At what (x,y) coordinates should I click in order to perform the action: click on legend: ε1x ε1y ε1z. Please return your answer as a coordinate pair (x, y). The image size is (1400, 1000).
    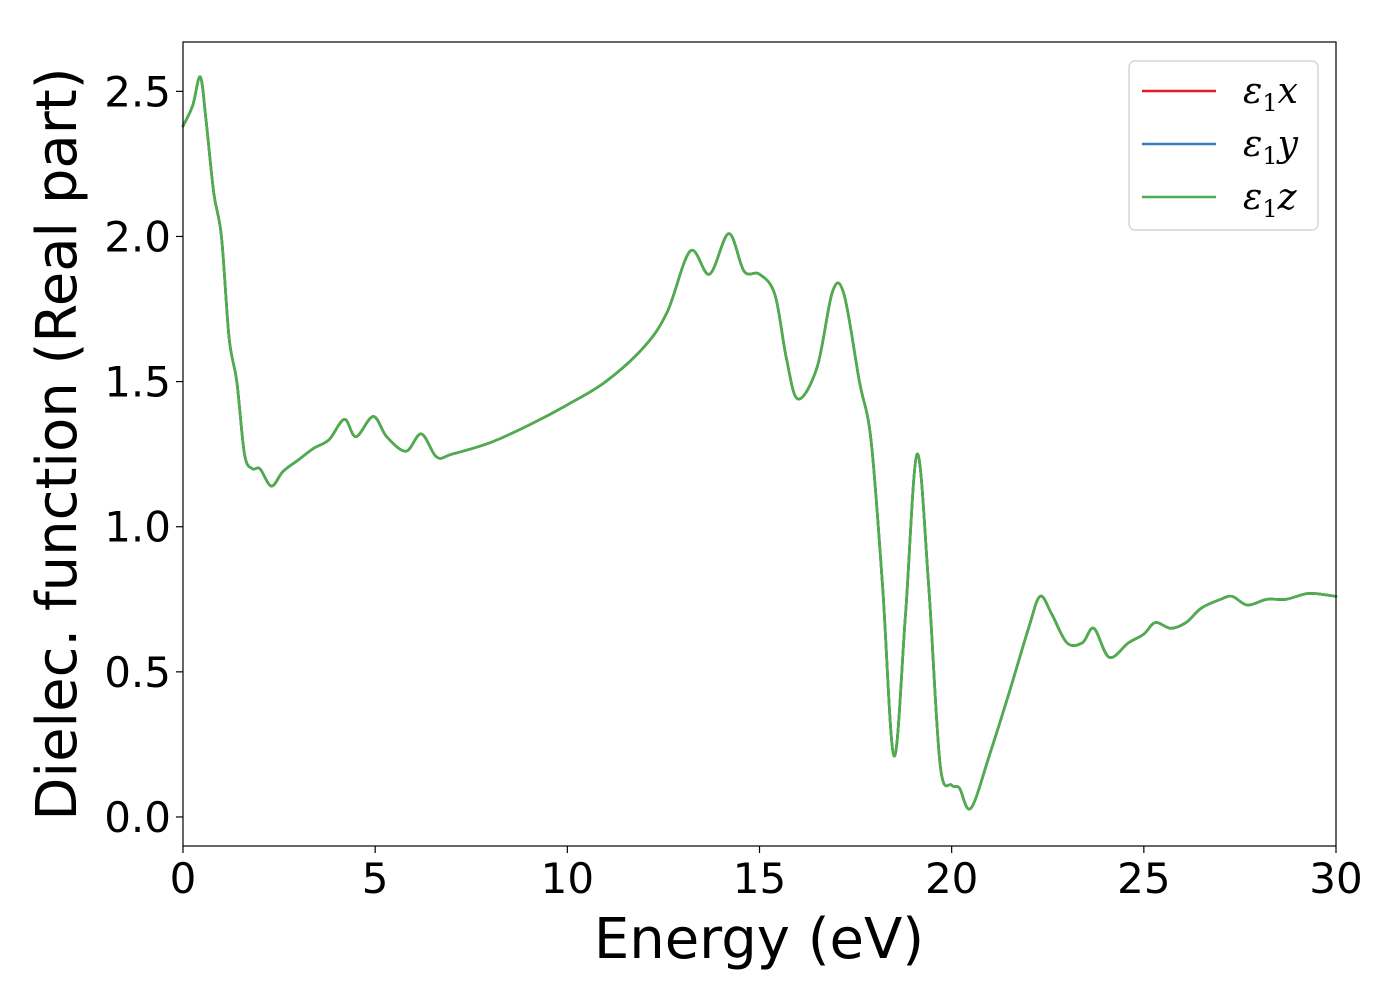
    Looking at the image, I should click on (1223, 145).